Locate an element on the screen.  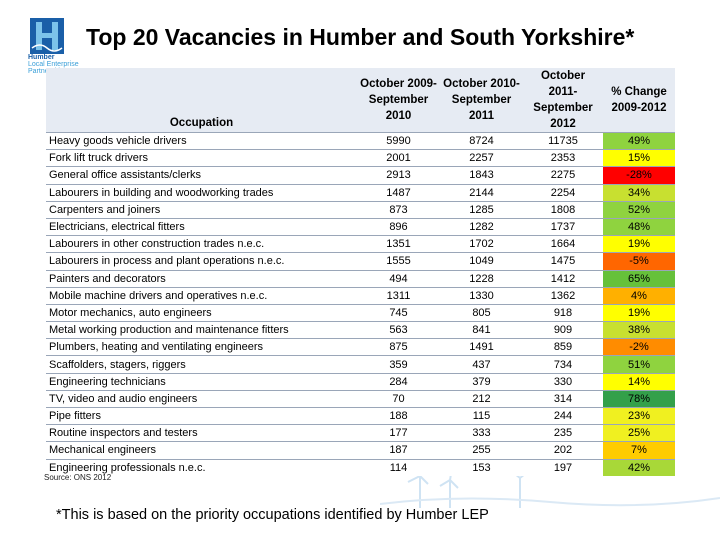
value-2010-cell: 873 is located at coordinates (398, 209).